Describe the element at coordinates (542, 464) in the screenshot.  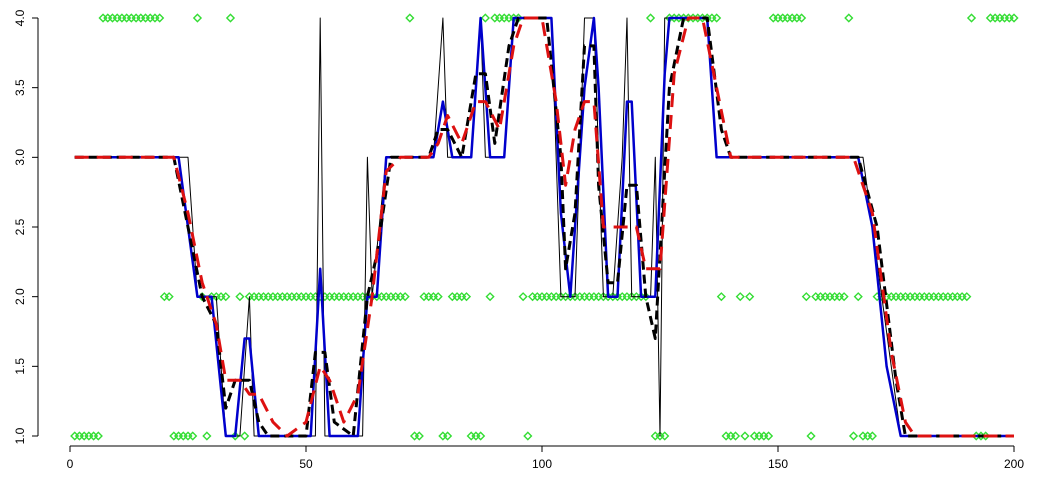
I see `x-tick-label: 100` at that location.